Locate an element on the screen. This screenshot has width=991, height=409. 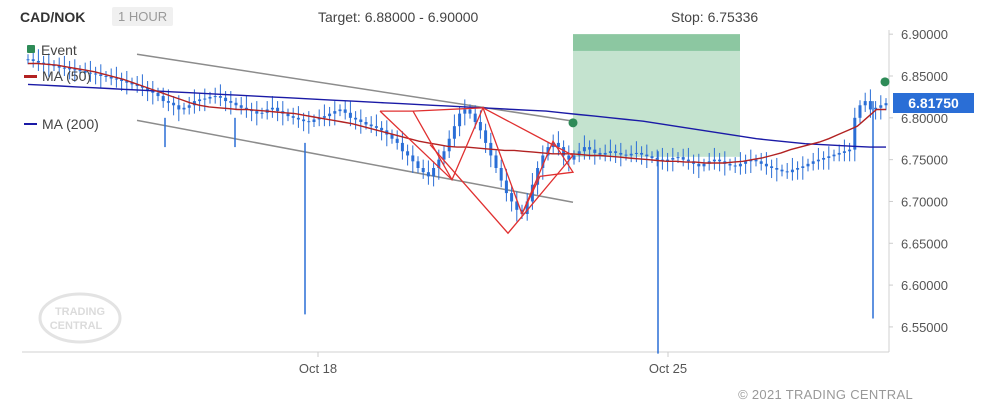
watermark-line1: TRADING is located at coordinates (80, 312).